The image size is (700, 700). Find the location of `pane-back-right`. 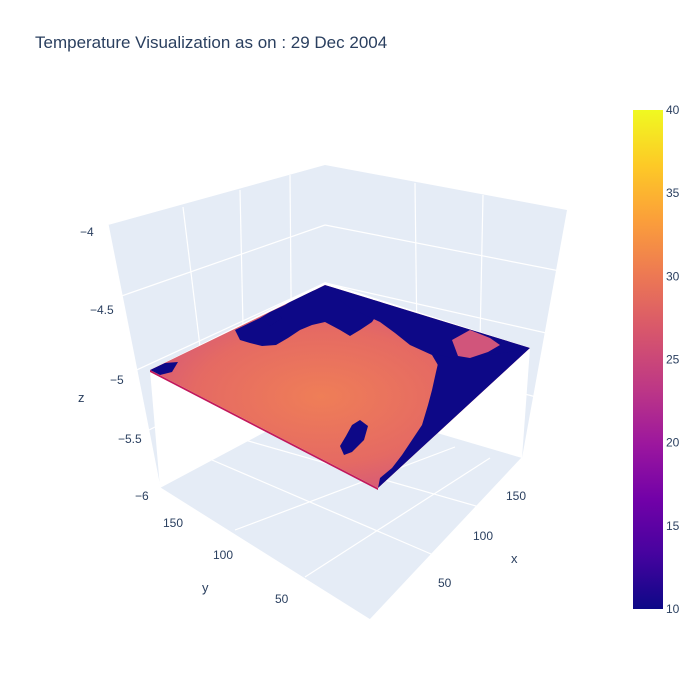

pane-back-right is located at coordinates (446, 311).